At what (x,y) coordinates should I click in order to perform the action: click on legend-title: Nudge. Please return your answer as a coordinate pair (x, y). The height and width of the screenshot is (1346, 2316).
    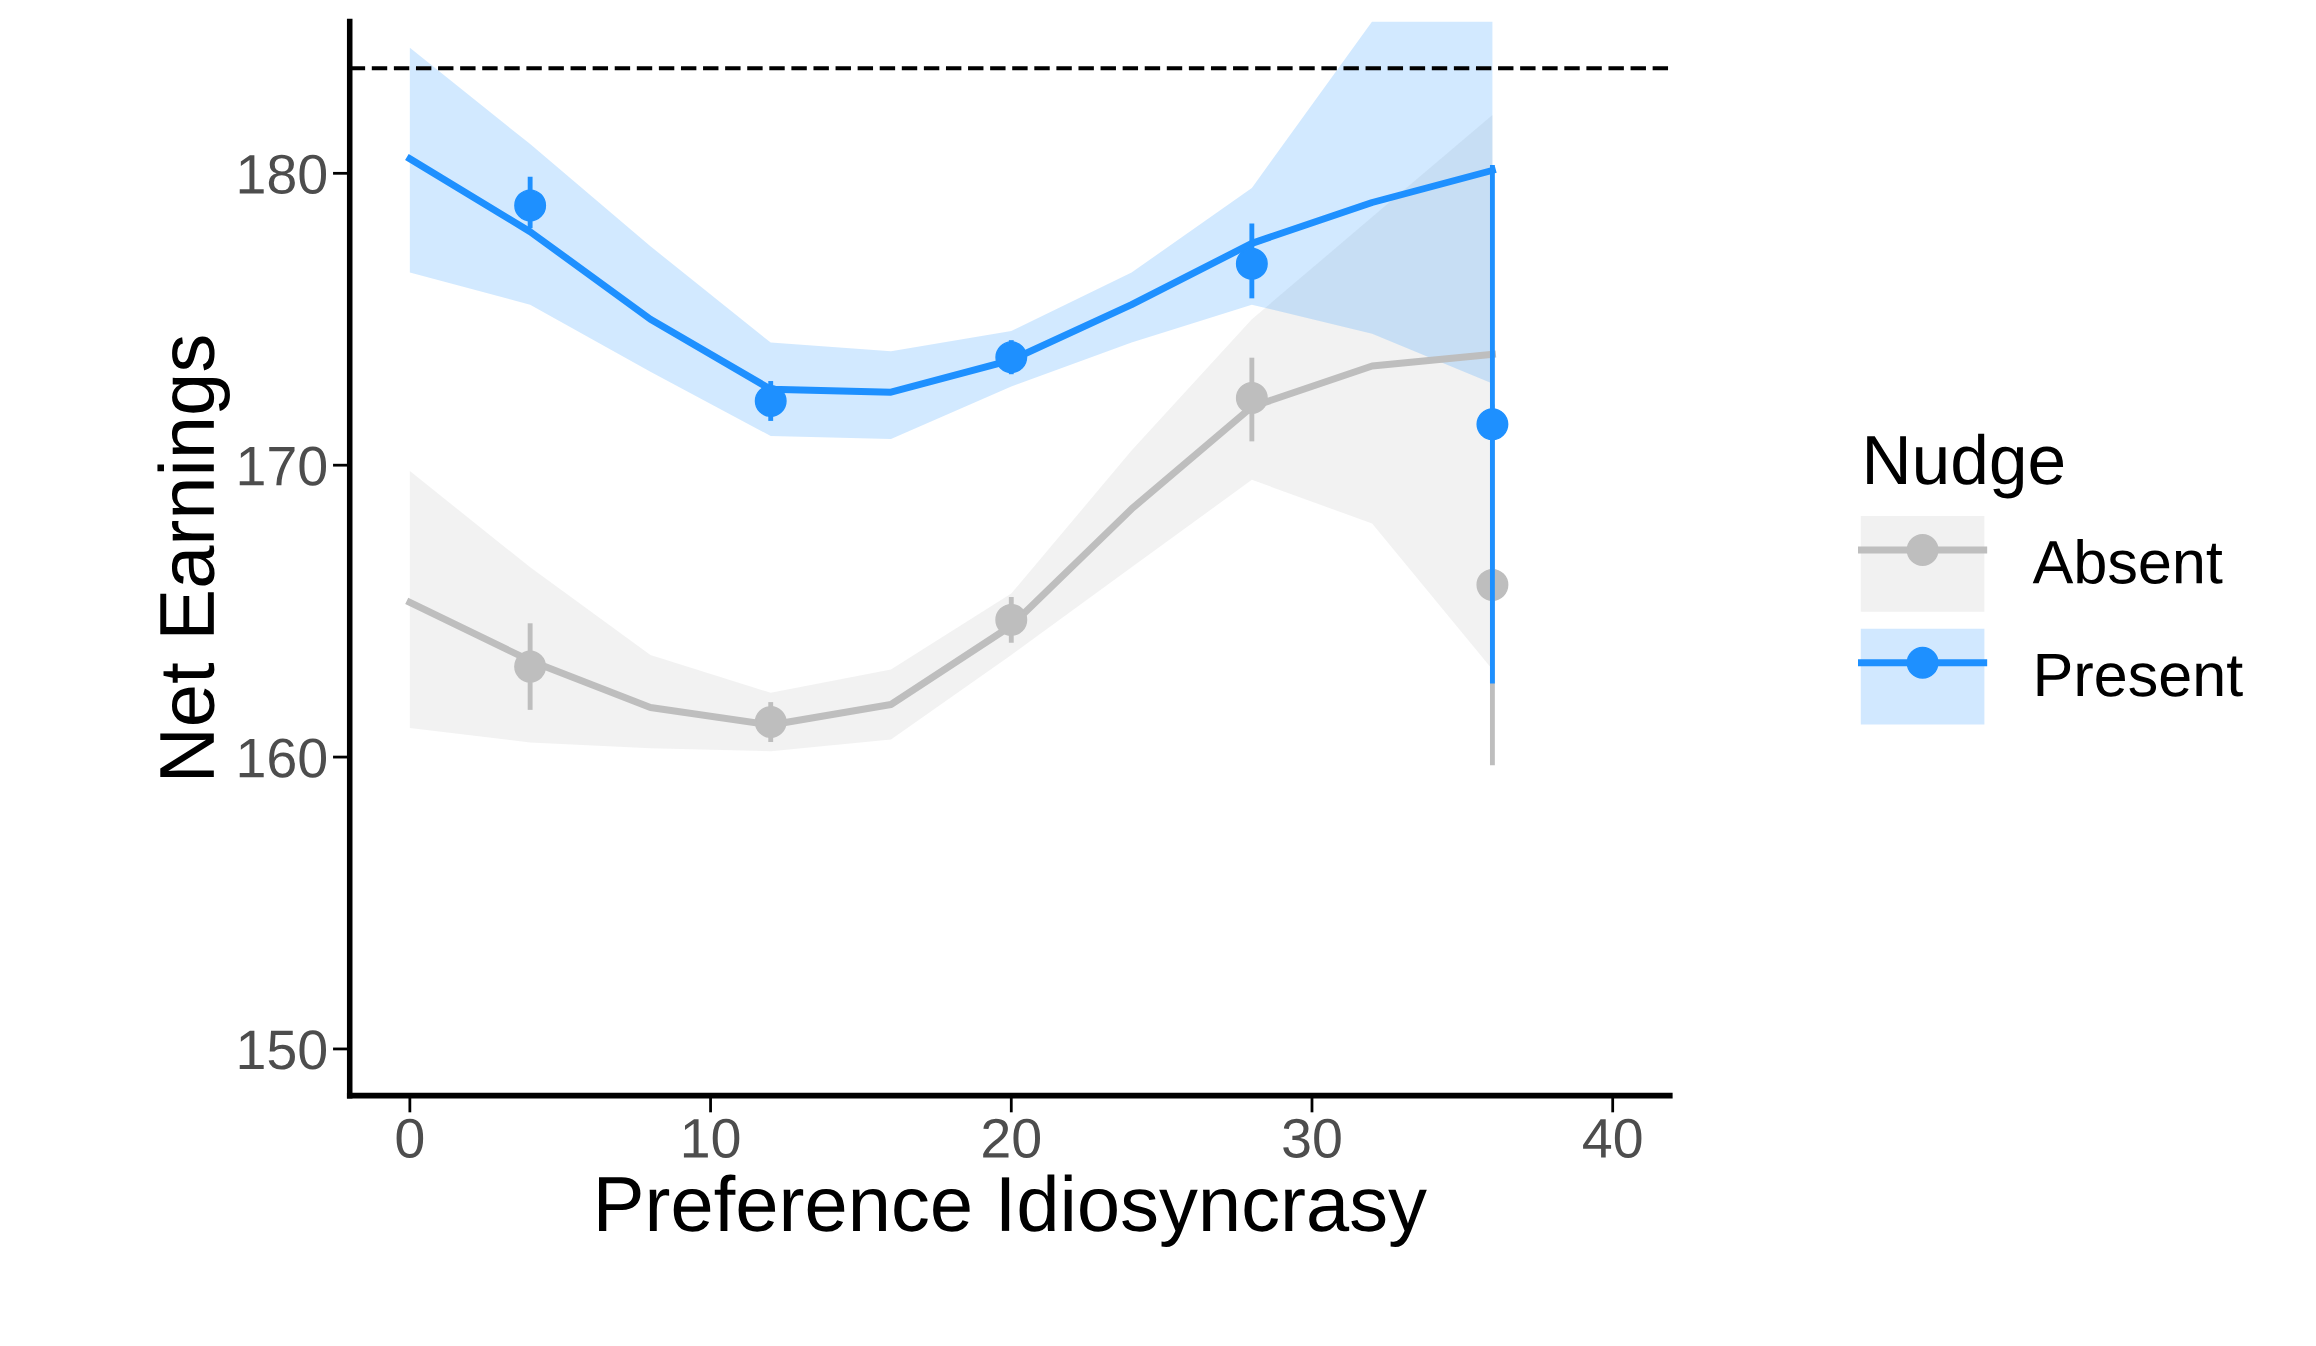
    Looking at the image, I should click on (1965, 466).